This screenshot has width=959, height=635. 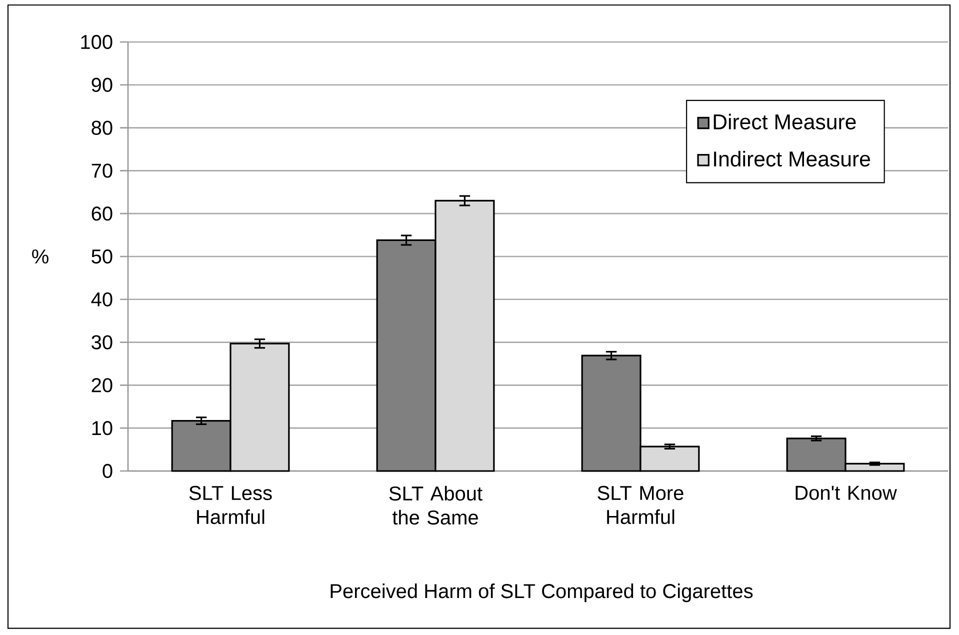 What do you see at coordinates (541, 593) in the screenshot?
I see `x-axis-title: Perceived Harm of SLT Compared to Cigarettes` at bounding box center [541, 593].